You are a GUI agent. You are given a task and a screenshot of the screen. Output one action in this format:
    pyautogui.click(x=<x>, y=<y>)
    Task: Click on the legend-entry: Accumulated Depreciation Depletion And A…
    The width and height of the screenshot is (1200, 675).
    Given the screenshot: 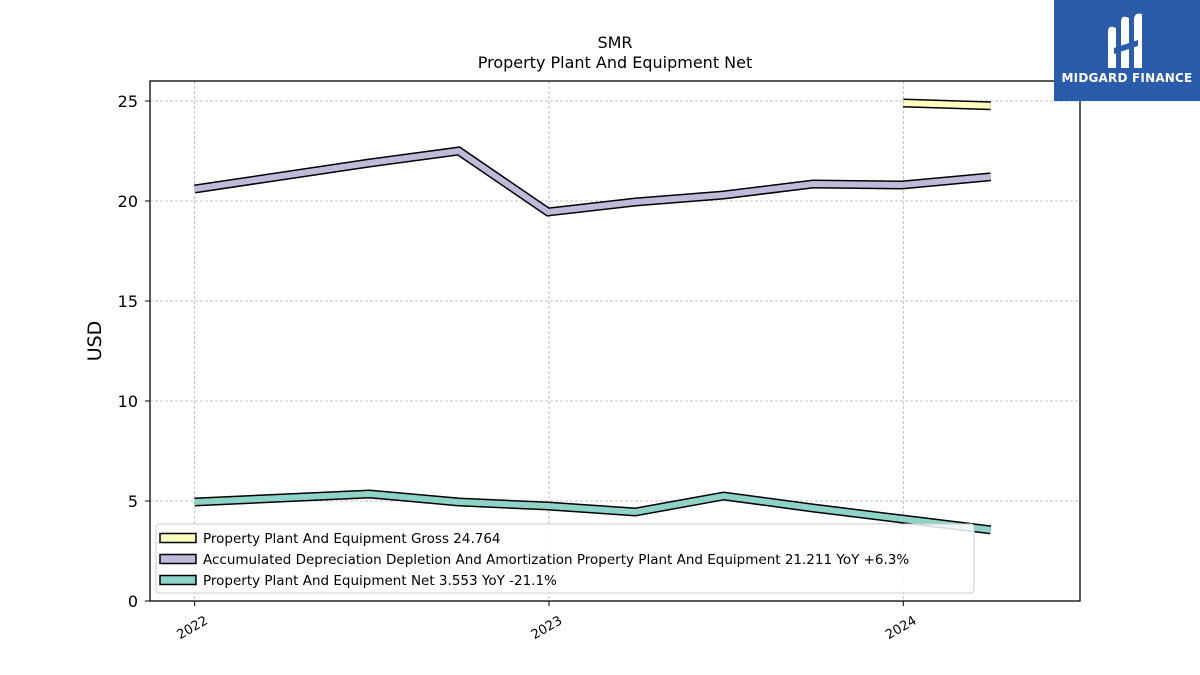 What is the action you would take?
    pyautogui.click(x=556, y=560)
    